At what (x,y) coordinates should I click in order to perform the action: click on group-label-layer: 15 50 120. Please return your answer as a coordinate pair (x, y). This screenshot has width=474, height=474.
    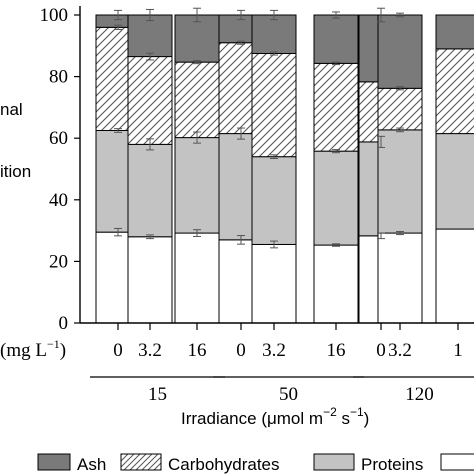
    Looking at the image, I should click on (282, 390).